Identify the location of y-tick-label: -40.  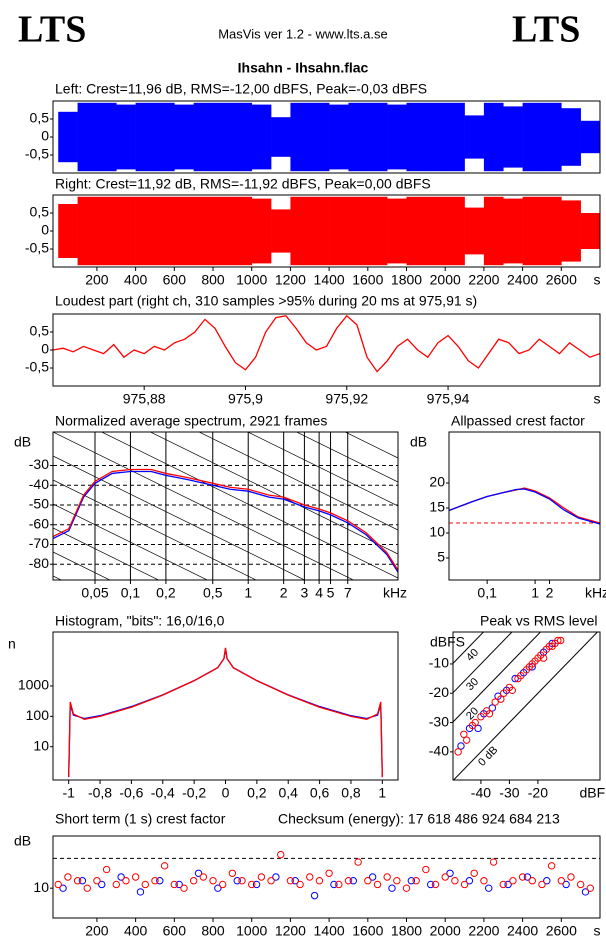
(39, 484).